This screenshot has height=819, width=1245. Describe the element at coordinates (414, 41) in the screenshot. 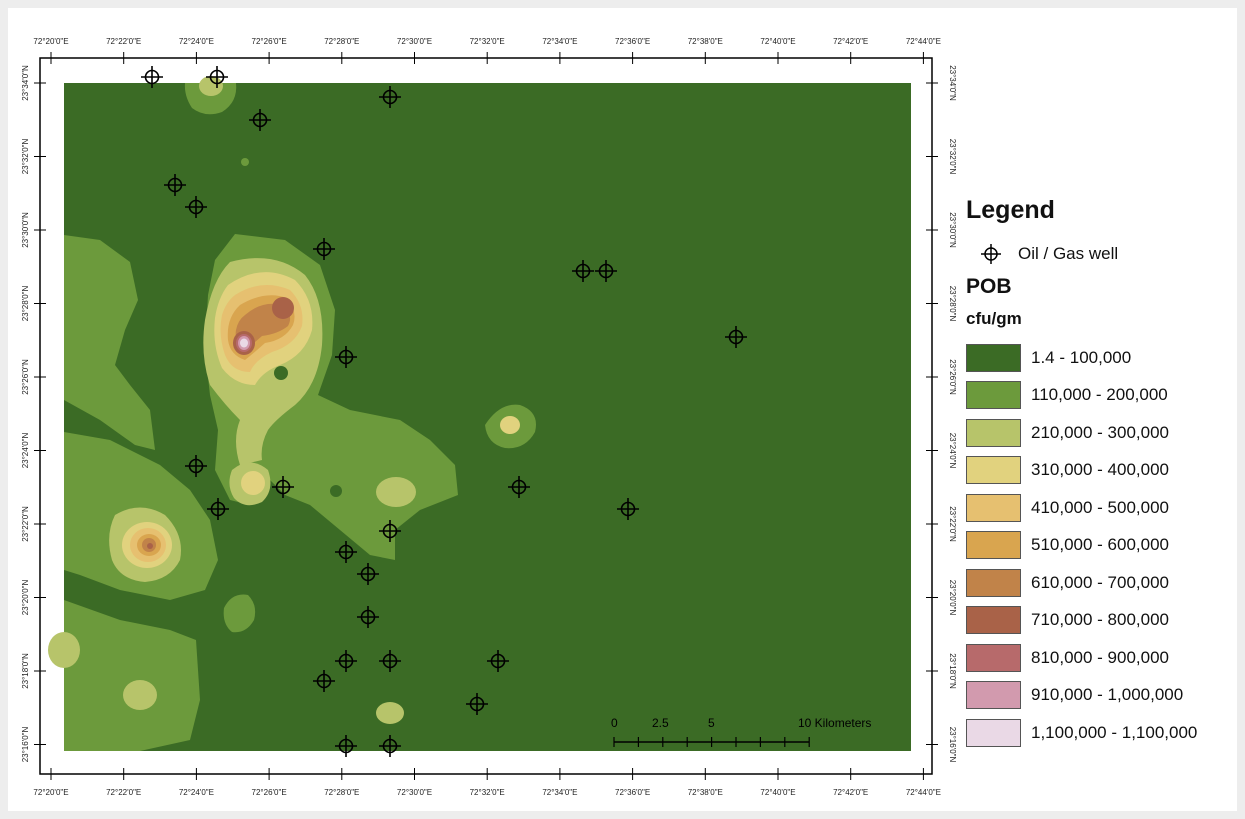

I see `top-tick-label: 72°30'0"E` at that location.